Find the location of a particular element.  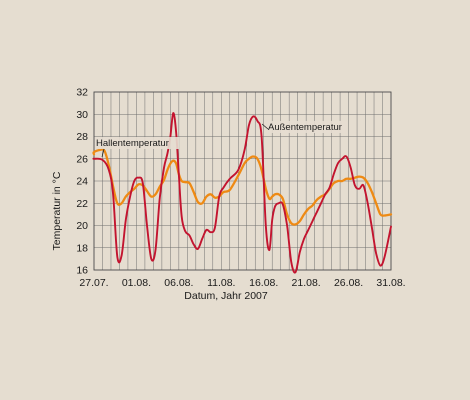

y-tick-label: 26 is located at coordinates (82, 159).